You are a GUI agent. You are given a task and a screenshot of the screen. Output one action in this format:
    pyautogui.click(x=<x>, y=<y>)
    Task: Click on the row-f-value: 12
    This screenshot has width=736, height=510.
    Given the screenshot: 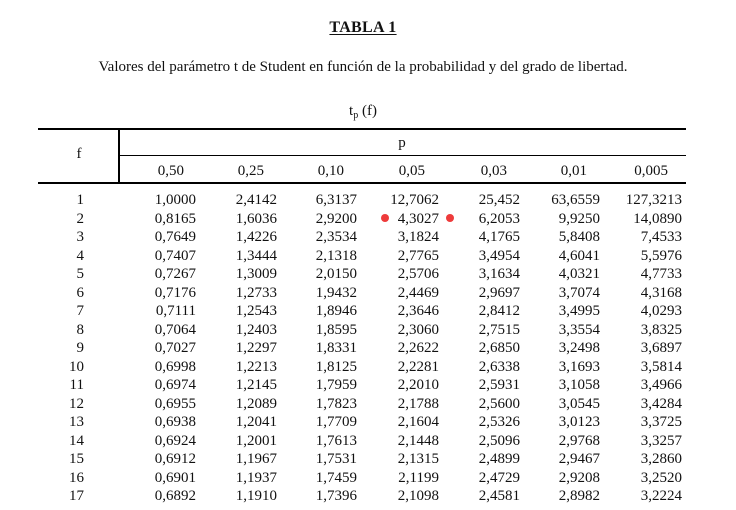 What is the action you would take?
    pyautogui.click(x=76, y=403)
    